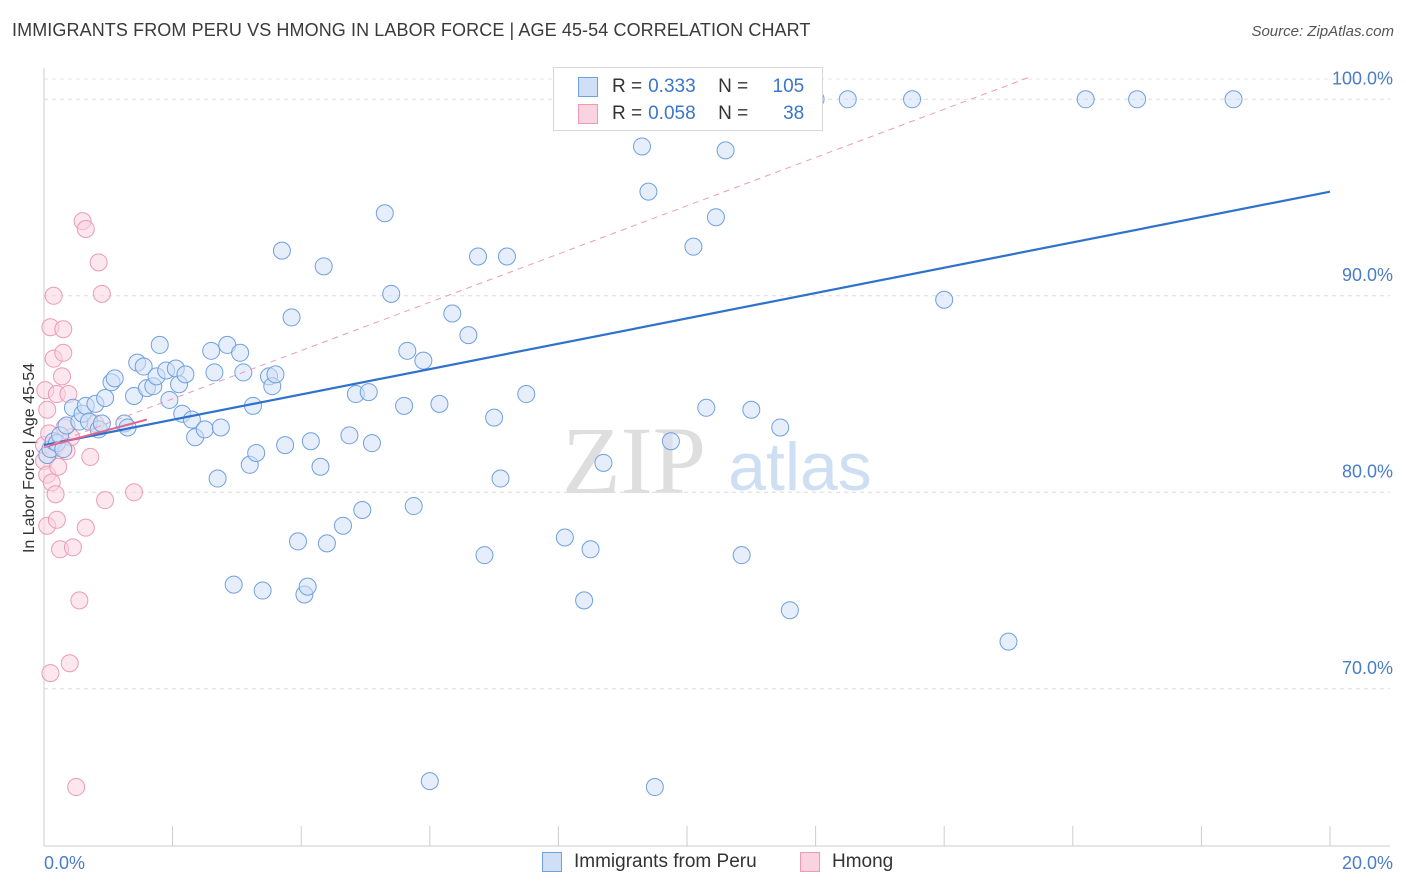 The image size is (1406, 892). I want to click on watermark: ZIP atlas, so click(717, 460).